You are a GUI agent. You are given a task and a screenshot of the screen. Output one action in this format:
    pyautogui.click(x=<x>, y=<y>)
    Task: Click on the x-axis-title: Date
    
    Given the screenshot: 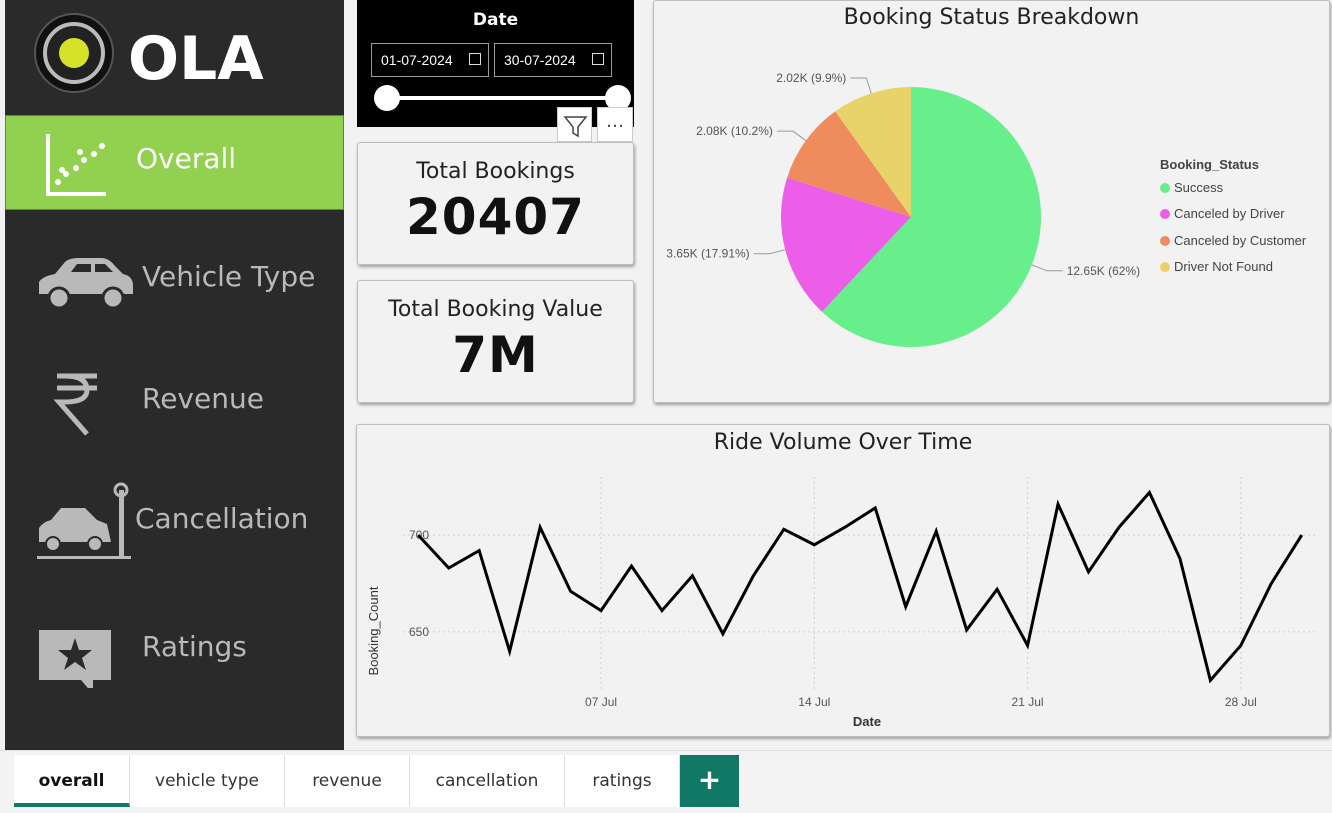 What is the action you would take?
    pyautogui.click(x=867, y=721)
    